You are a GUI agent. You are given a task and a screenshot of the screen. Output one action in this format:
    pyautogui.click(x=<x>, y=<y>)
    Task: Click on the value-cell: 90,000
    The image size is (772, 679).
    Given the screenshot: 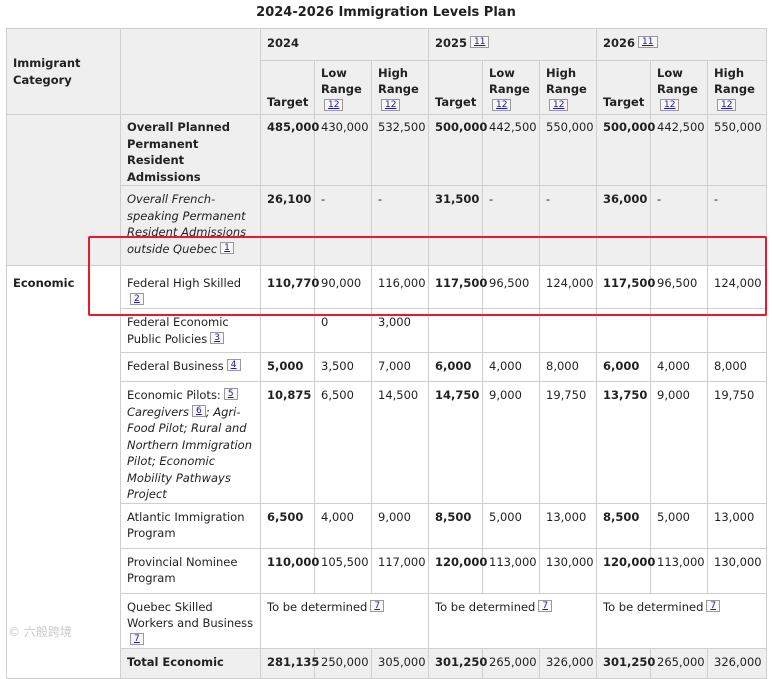 What is the action you would take?
    pyautogui.click(x=343, y=287)
    